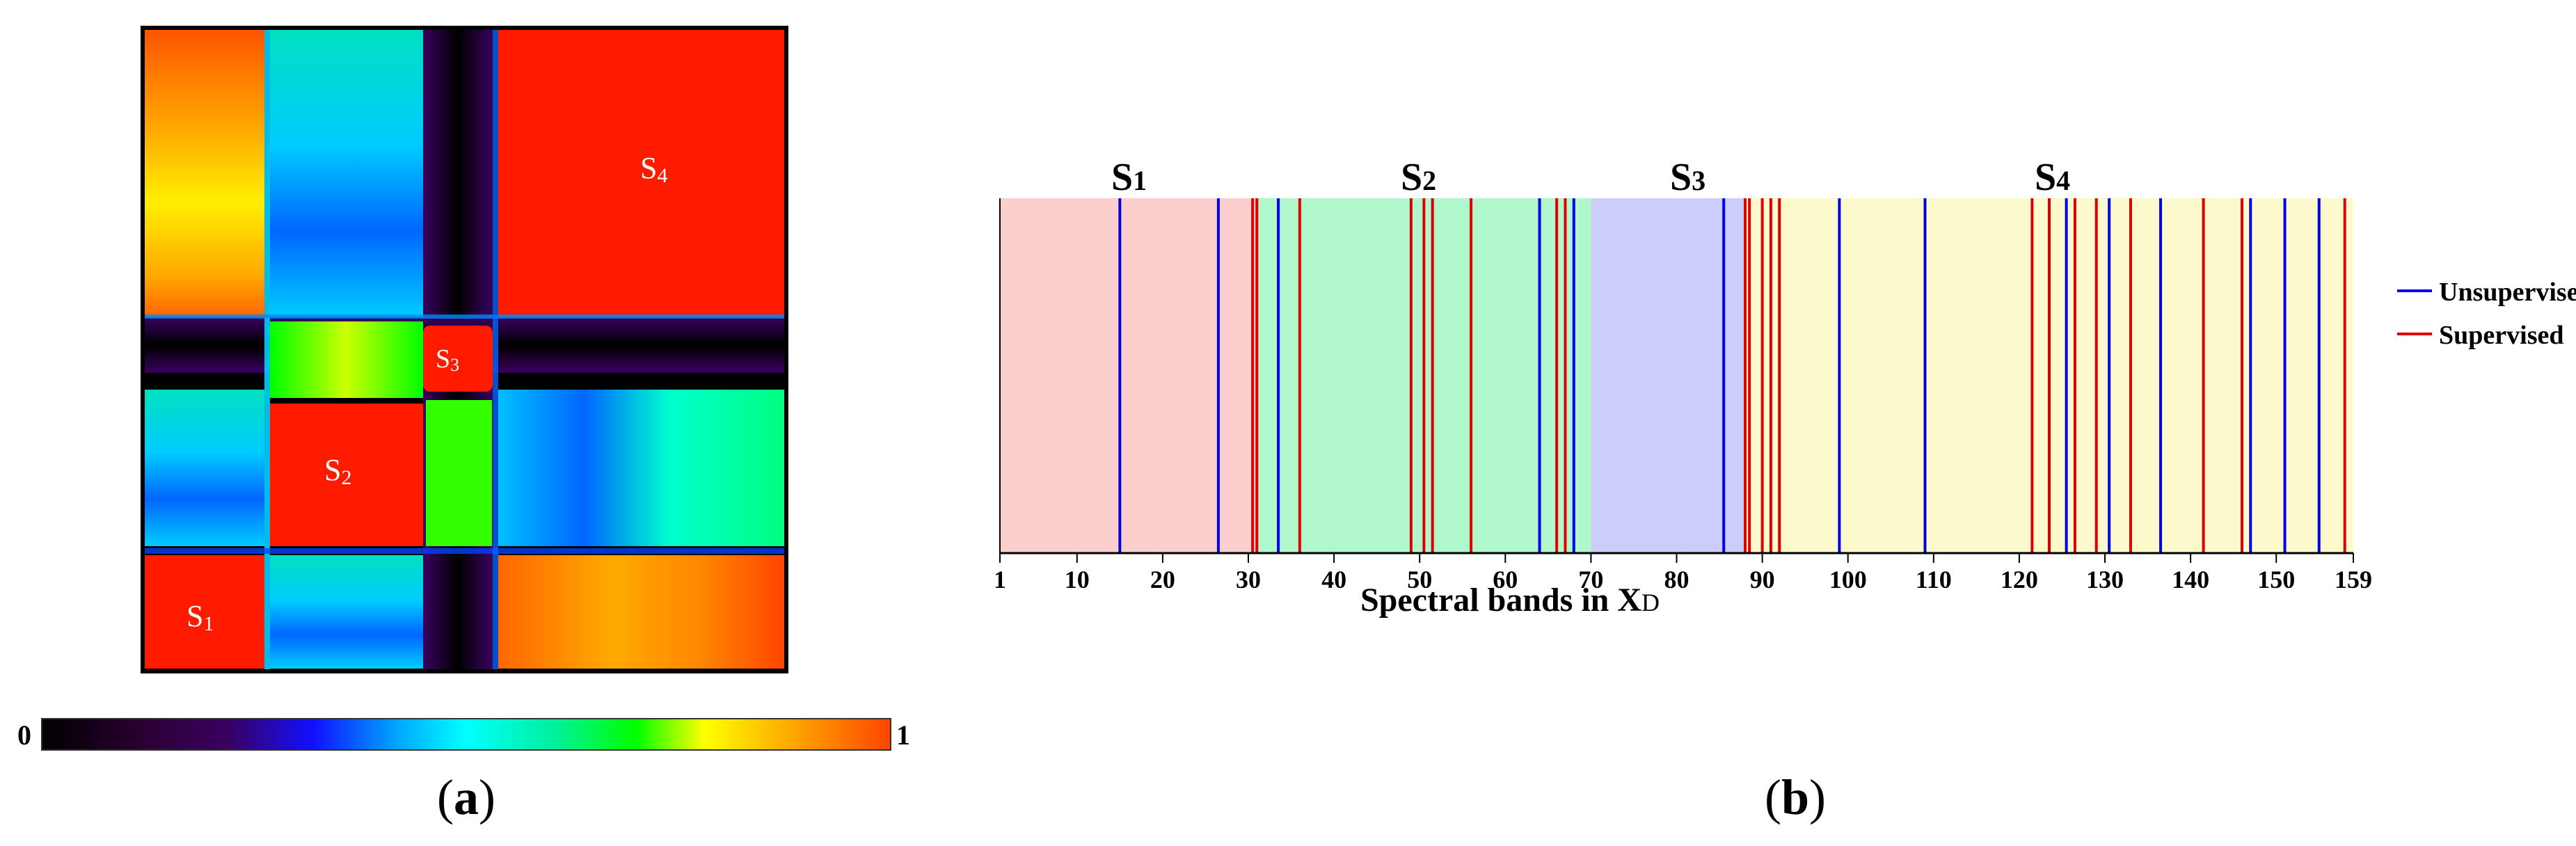 The image size is (2576, 846). I want to click on x-tick-label-1: 1, so click(1000, 579).